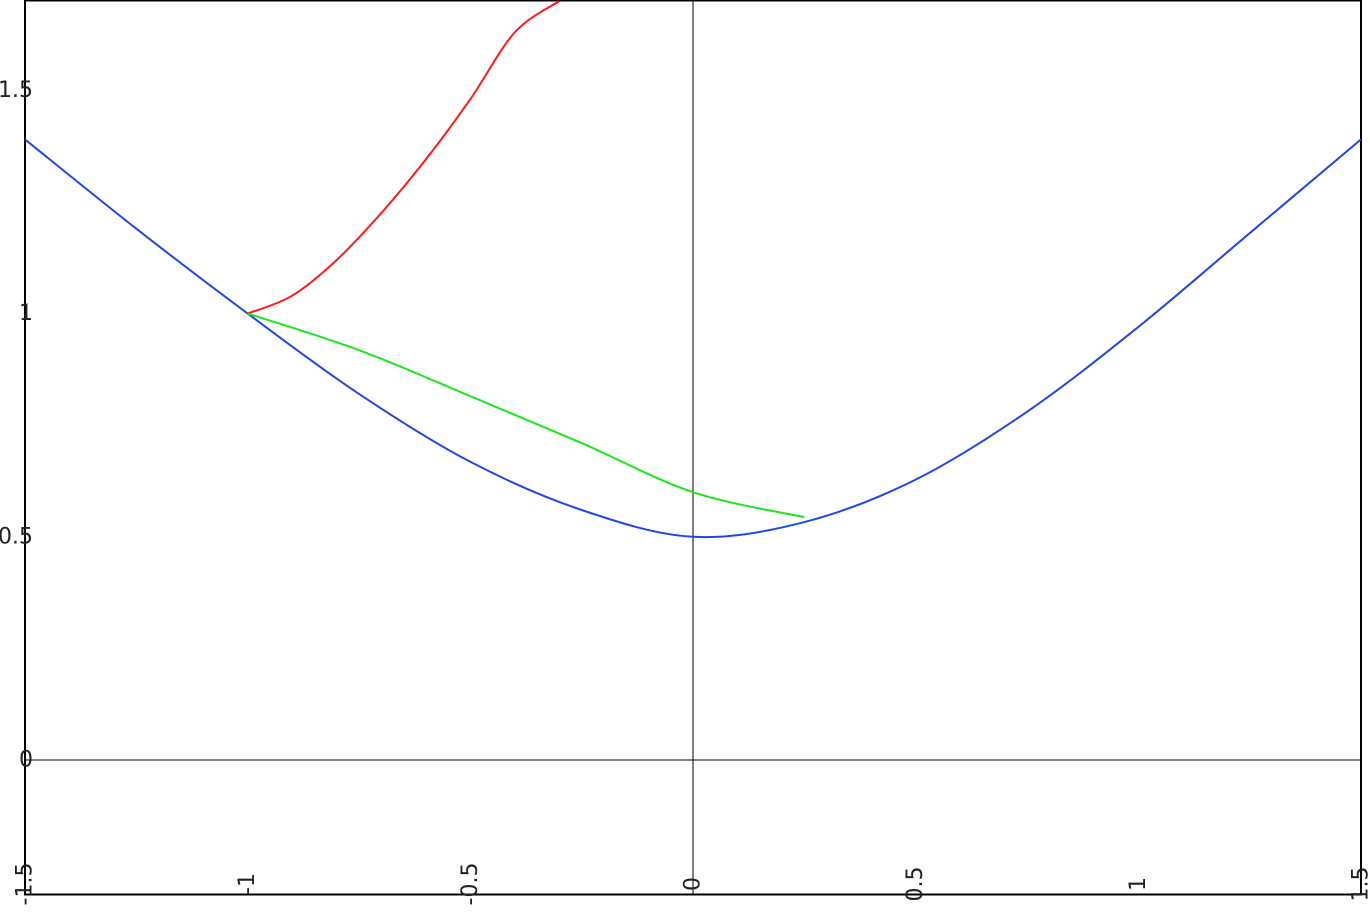 The height and width of the screenshot is (922, 1370). I want to click on x-tick-label: -0.5, so click(470, 884).